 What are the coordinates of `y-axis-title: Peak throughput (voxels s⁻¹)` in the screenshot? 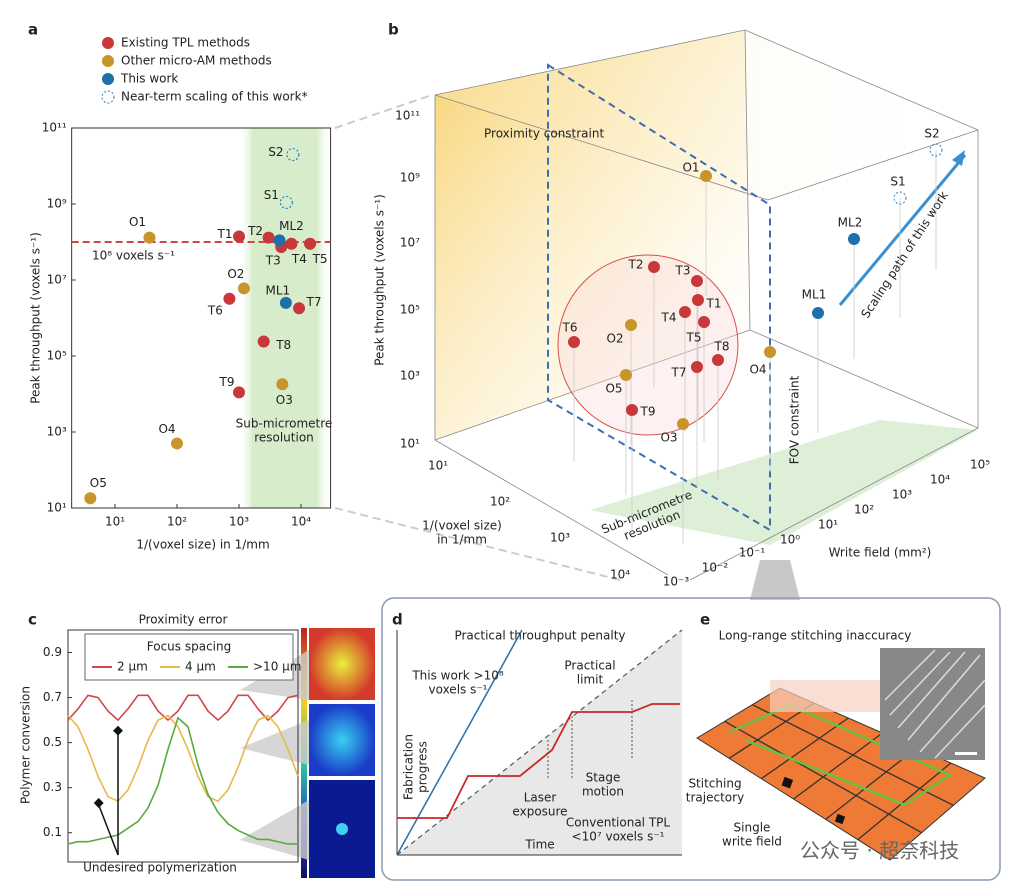 It's located at (380, 280).